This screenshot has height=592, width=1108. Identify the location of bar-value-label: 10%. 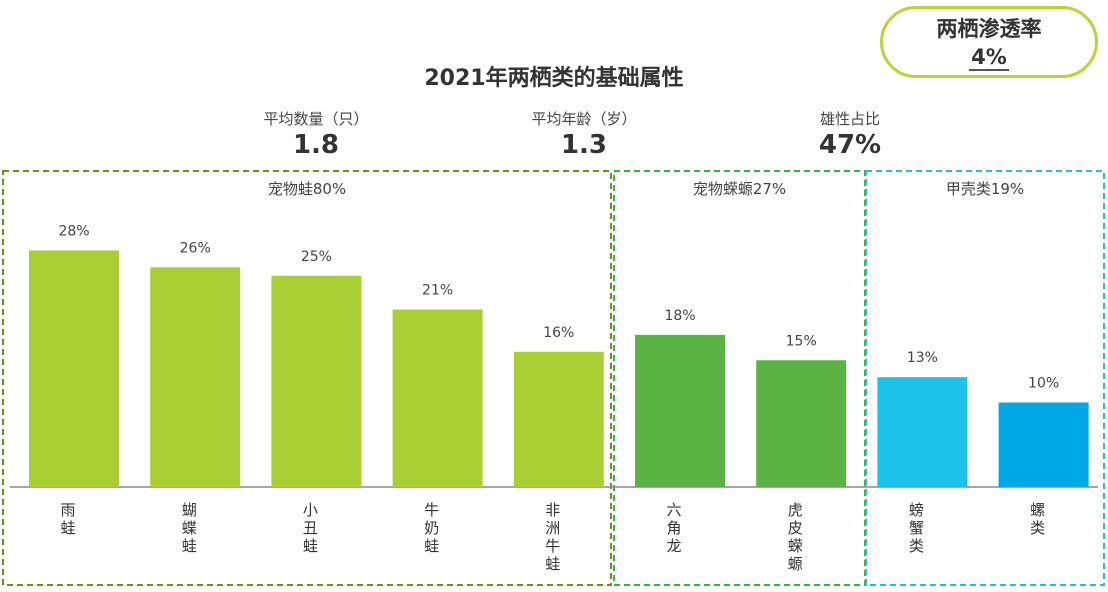
(1043, 384).